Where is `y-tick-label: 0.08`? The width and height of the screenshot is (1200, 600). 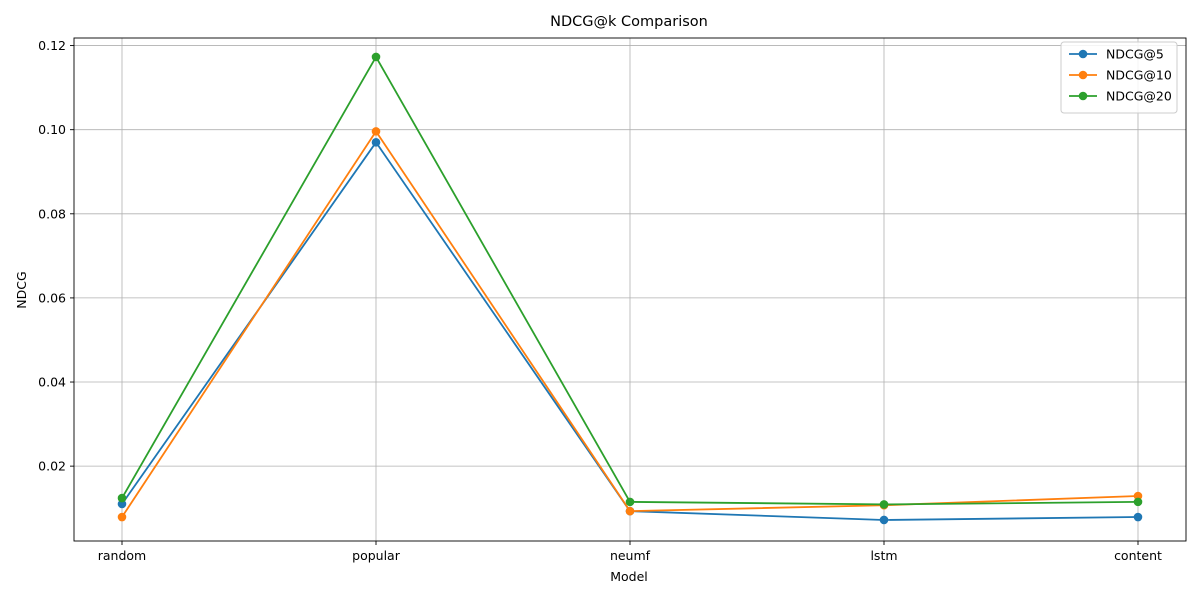
y-tick-label: 0.08 is located at coordinates (52, 213).